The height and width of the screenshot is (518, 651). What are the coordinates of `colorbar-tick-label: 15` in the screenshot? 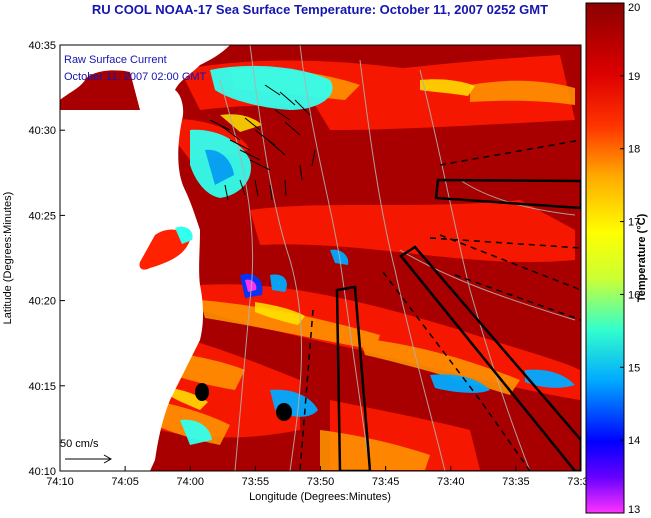 It's located at (634, 368).